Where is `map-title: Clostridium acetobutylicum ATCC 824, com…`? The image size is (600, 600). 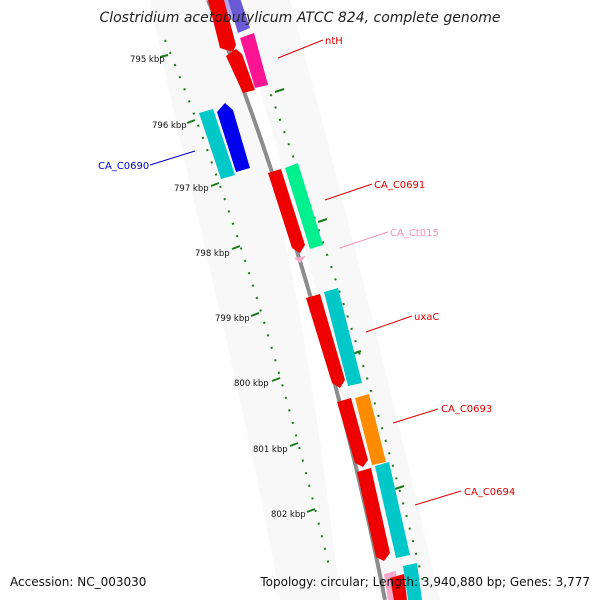
map-title: Clostridium acetobutylicum ATCC 824, com… is located at coordinates (299, 18).